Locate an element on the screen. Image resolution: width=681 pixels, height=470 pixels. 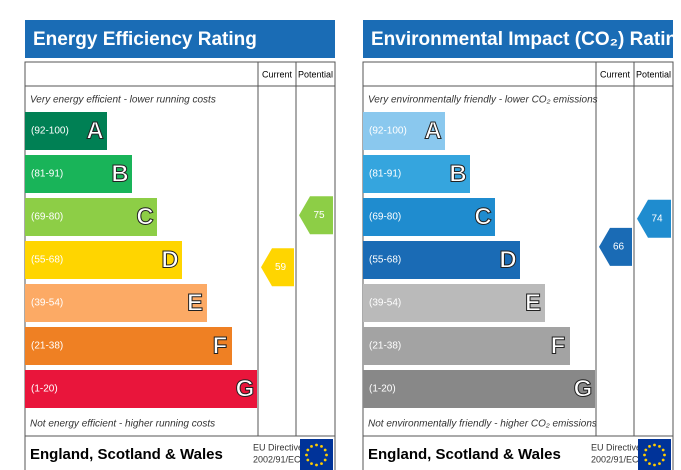
chart-title: Environmental Impact (CO₂) Rating is located at coordinates (526, 39).